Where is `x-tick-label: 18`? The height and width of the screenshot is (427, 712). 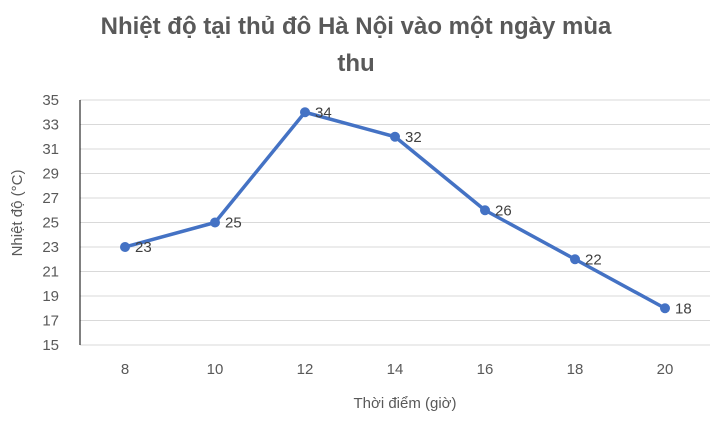
x-tick-label: 18 is located at coordinates (575, 369).